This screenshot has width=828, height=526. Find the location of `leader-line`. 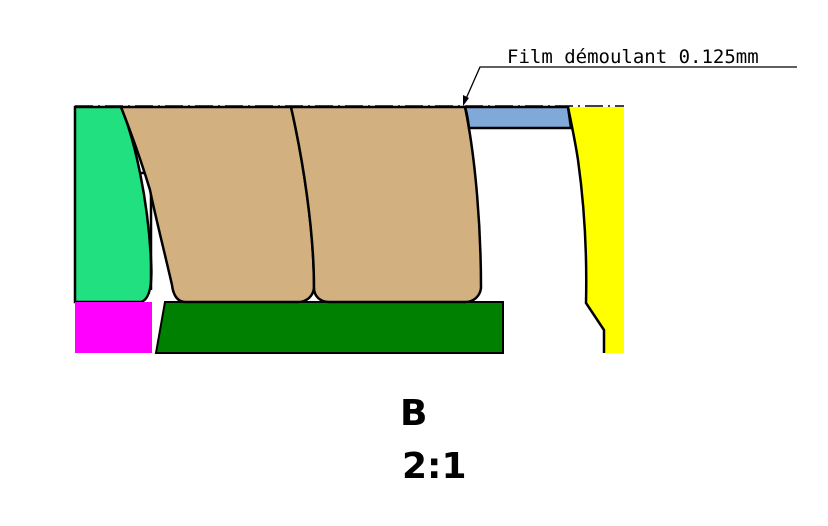

leader-line is located at coordinates (630, 84).